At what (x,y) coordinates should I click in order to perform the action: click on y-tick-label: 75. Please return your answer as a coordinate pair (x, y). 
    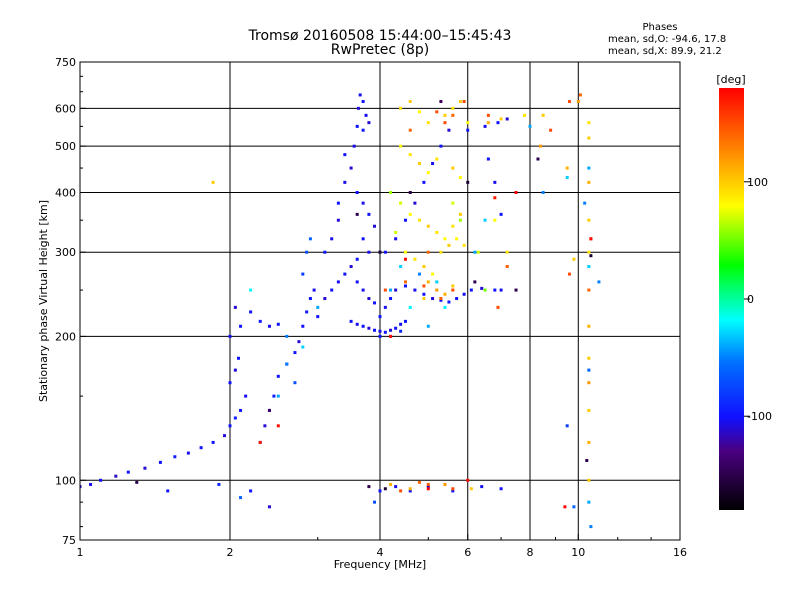
    Looking at the image, I should click on (69, 540).